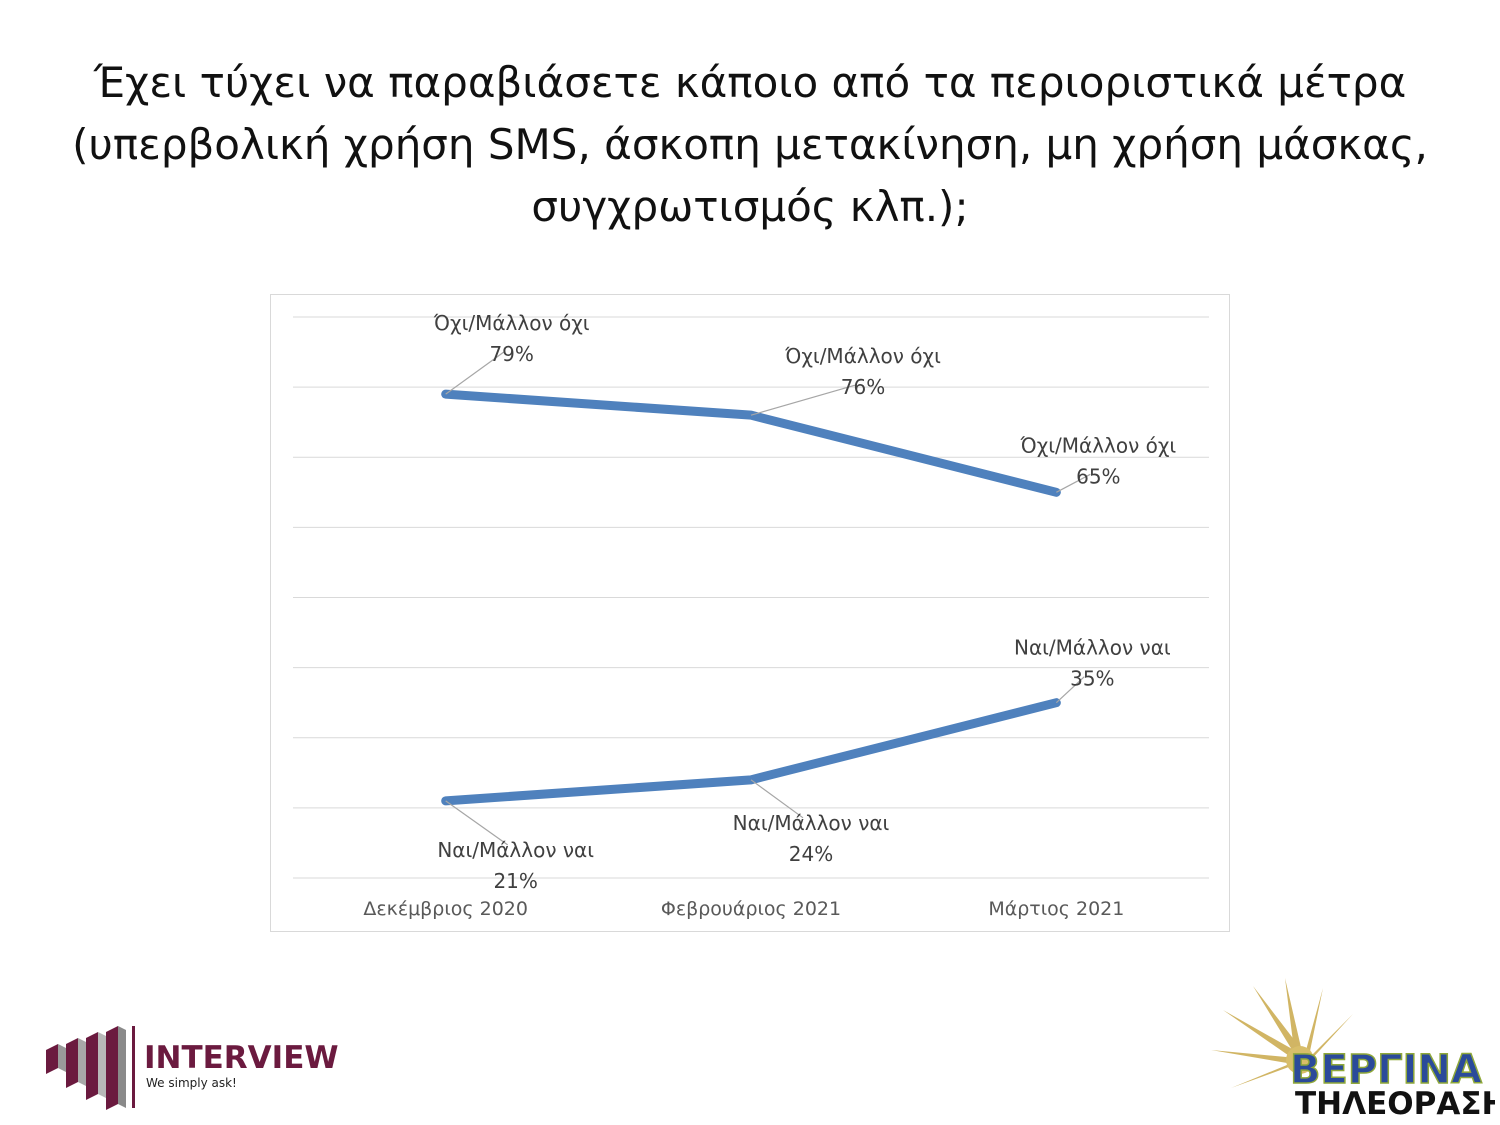 The width and height of the screenshot is (1500, 1125). I want to click on x-tick-label: Φεβρουάριος 2021, so click(751, 909).